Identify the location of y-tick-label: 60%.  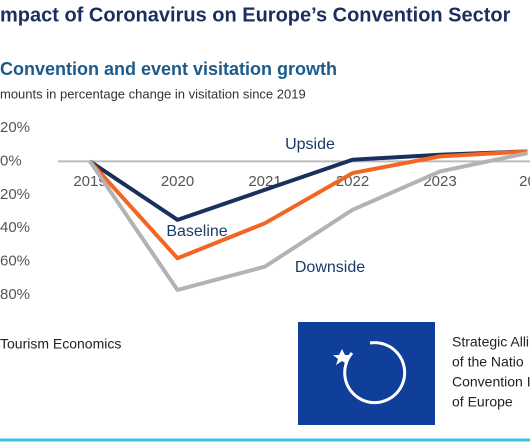
(15, 261).